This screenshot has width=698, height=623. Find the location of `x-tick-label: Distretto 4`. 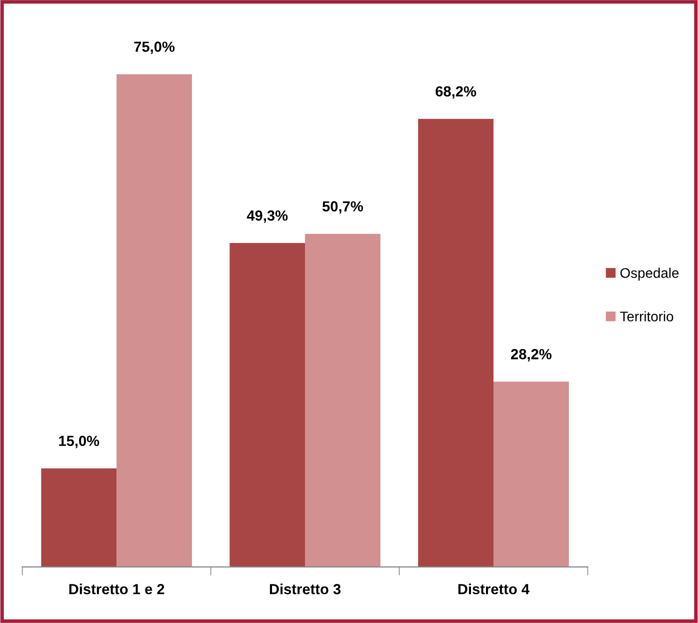

x-tick-label: Distretto 4 is located at coordinates (494, 589).